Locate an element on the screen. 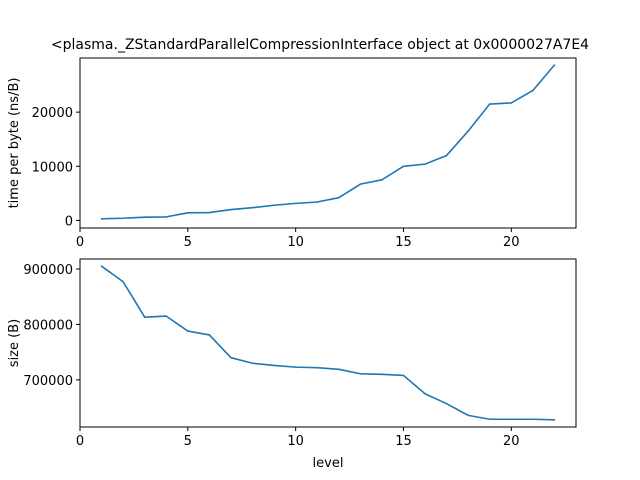 The image size is (640, 480). time-x-tick-label: 10 is located at coordinates (295, 242).